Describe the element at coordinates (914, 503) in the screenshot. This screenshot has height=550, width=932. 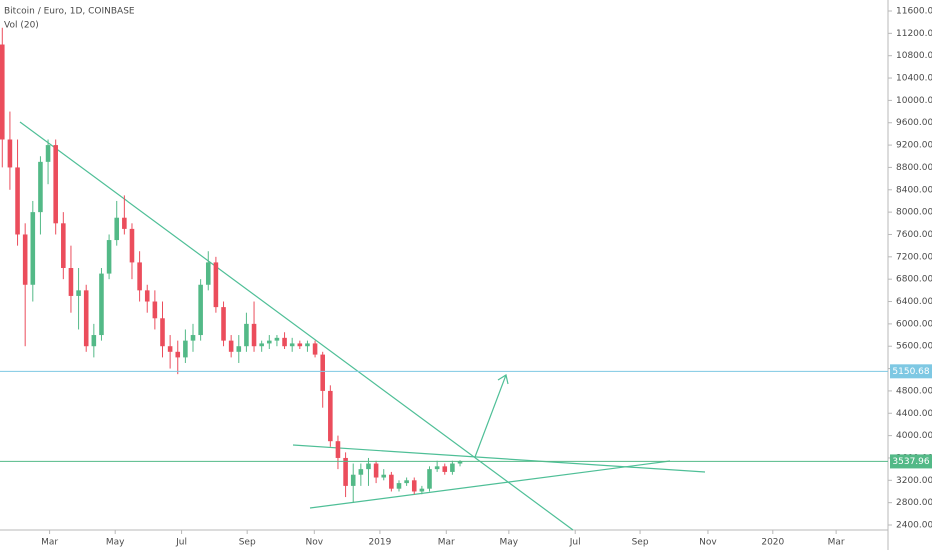
I see `y-tick-label: 2800.00` at that location.